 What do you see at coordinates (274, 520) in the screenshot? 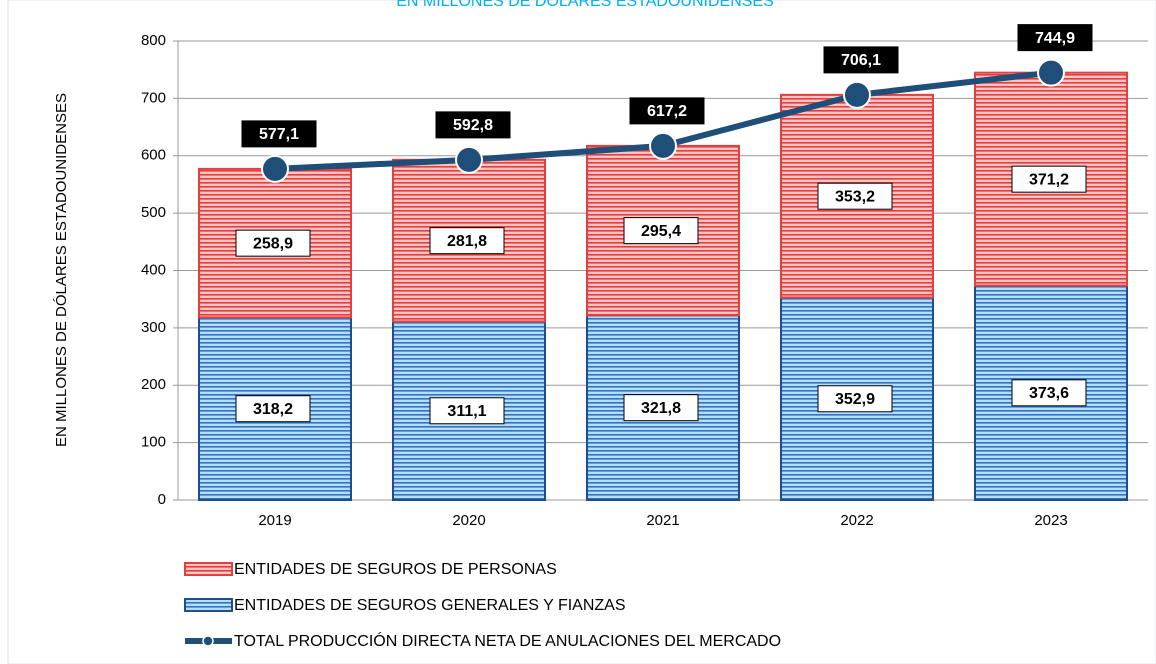
I see `x-tick-label: 2019` at bounding box center [274, 520].